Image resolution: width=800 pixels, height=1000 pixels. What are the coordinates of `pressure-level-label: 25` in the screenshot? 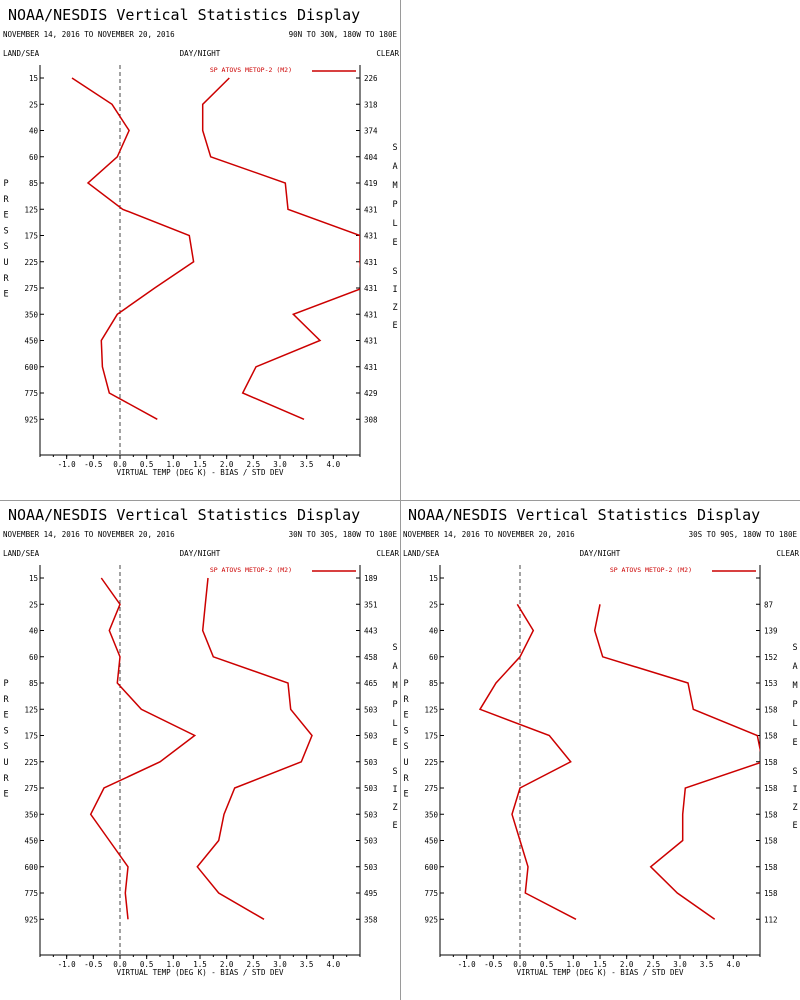 It's located at (33, 104).